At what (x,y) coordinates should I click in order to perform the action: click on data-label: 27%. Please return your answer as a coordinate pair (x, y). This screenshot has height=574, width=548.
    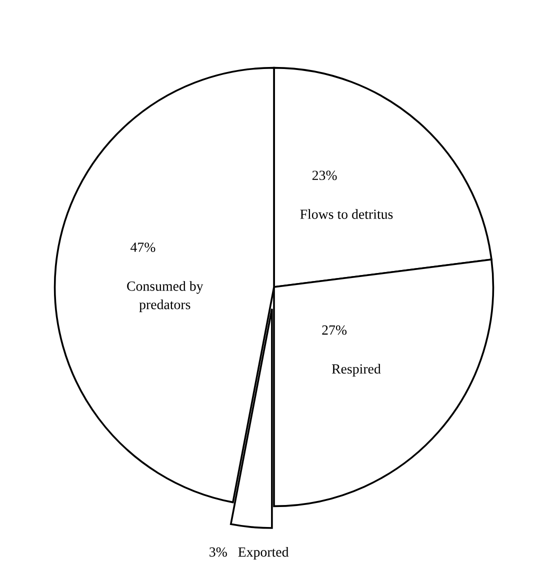
    Looking at the image, I should click on (334, 330).